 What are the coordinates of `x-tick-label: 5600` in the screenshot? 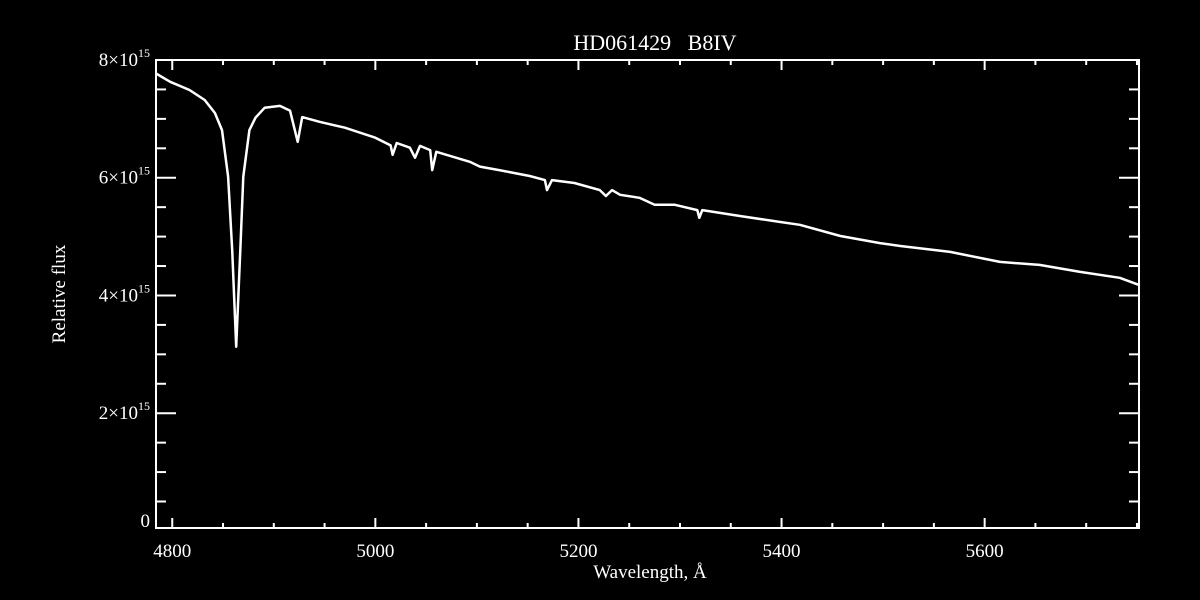 It's located at (985, 551).